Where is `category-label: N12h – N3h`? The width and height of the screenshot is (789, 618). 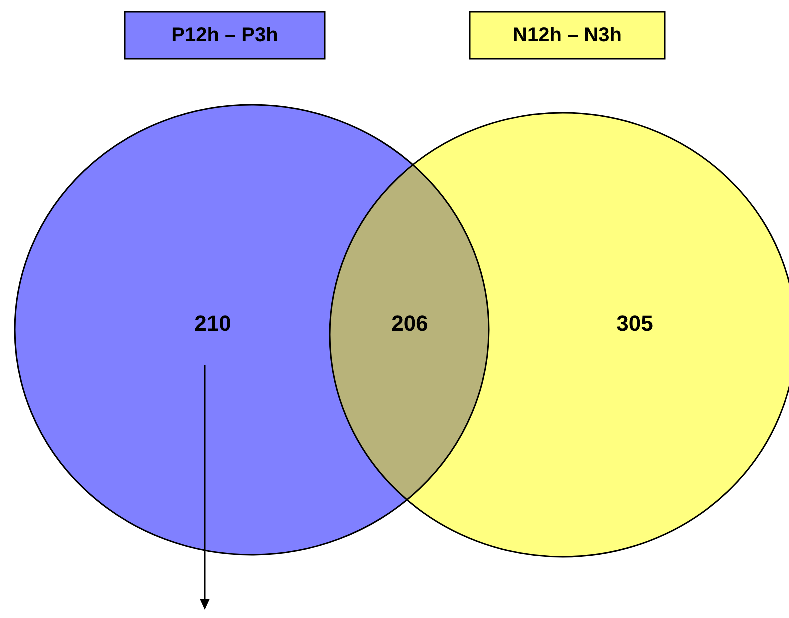
category-label: N12h – N3h is located at coordinates (567, 35).